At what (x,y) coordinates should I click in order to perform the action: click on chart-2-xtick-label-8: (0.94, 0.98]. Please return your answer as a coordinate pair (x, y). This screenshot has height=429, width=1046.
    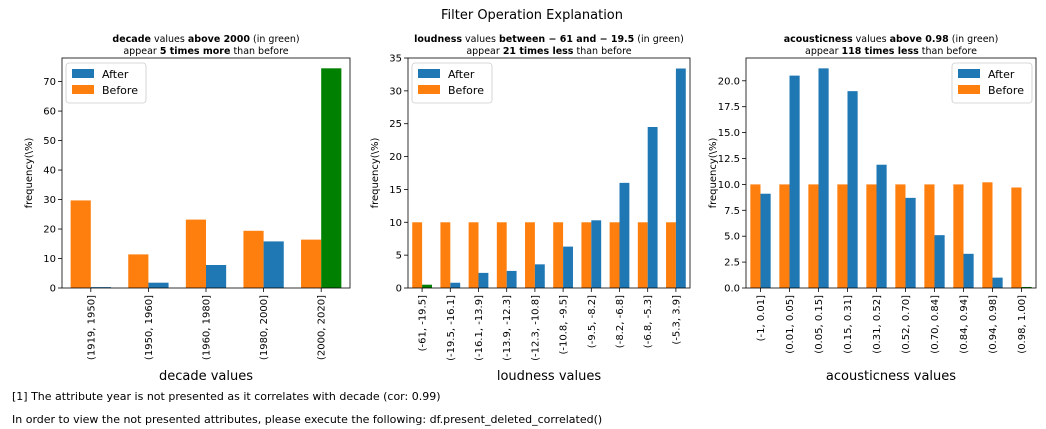
    Looking at the image, I should click on (993, 324).